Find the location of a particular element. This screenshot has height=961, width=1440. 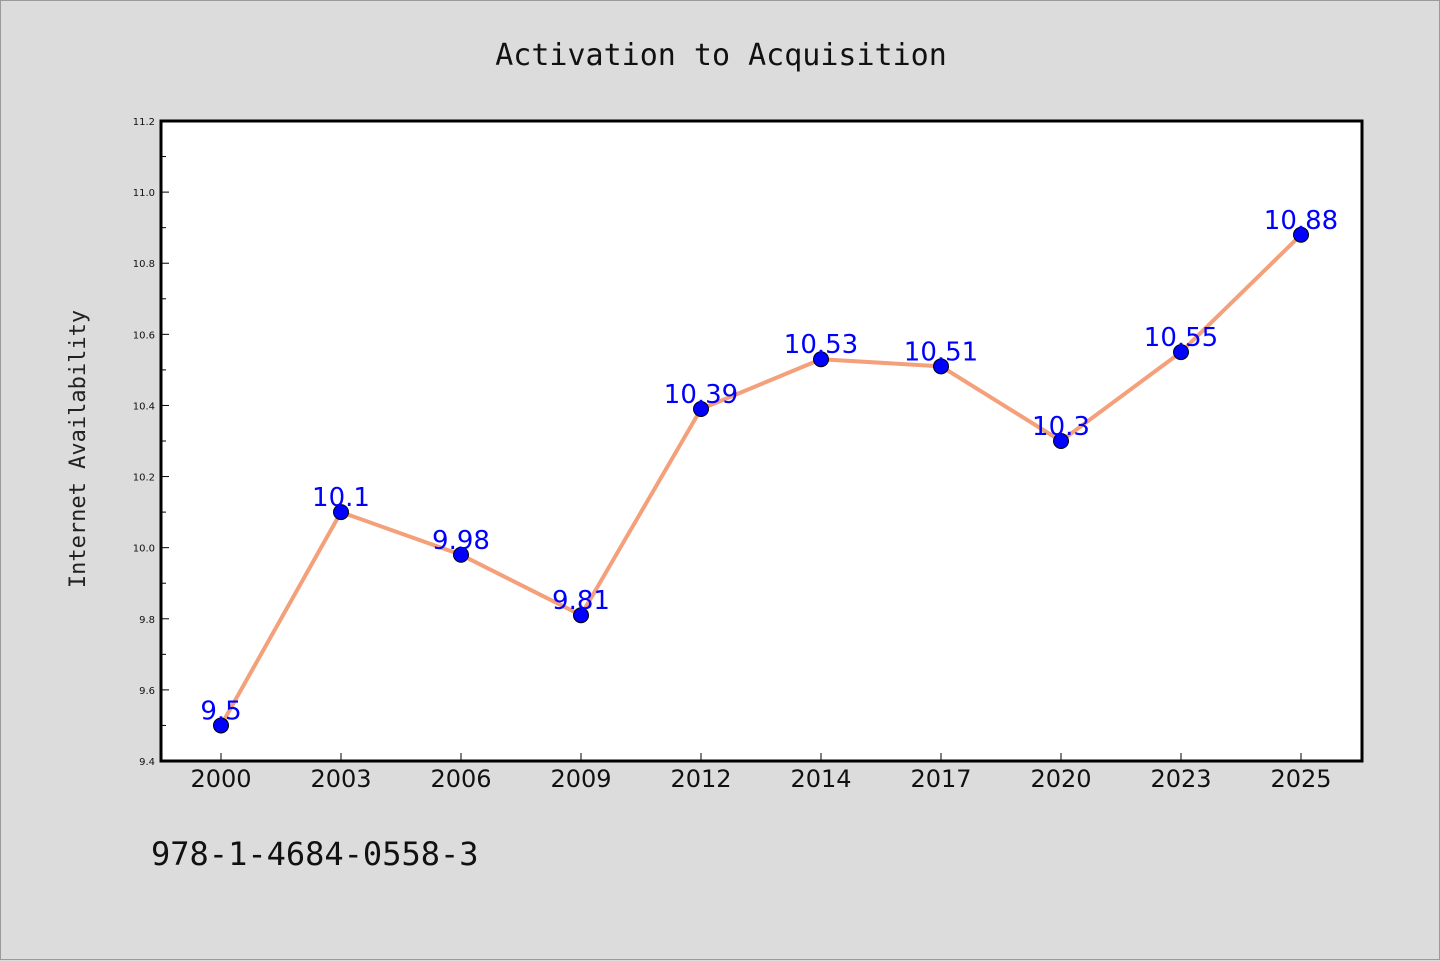

data-label: 9.81 is located at coordinates (581, 601).